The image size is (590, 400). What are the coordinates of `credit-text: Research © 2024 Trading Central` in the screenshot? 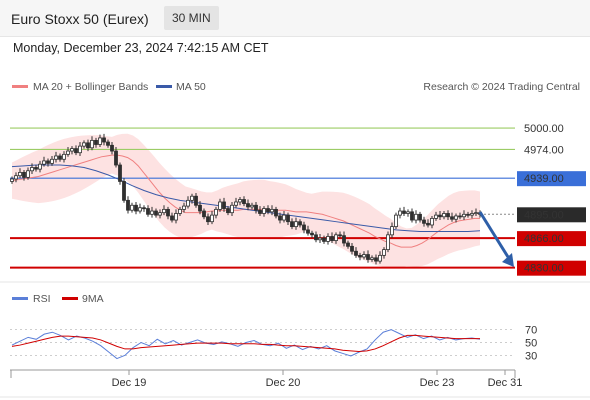 It's located at (501, 87).